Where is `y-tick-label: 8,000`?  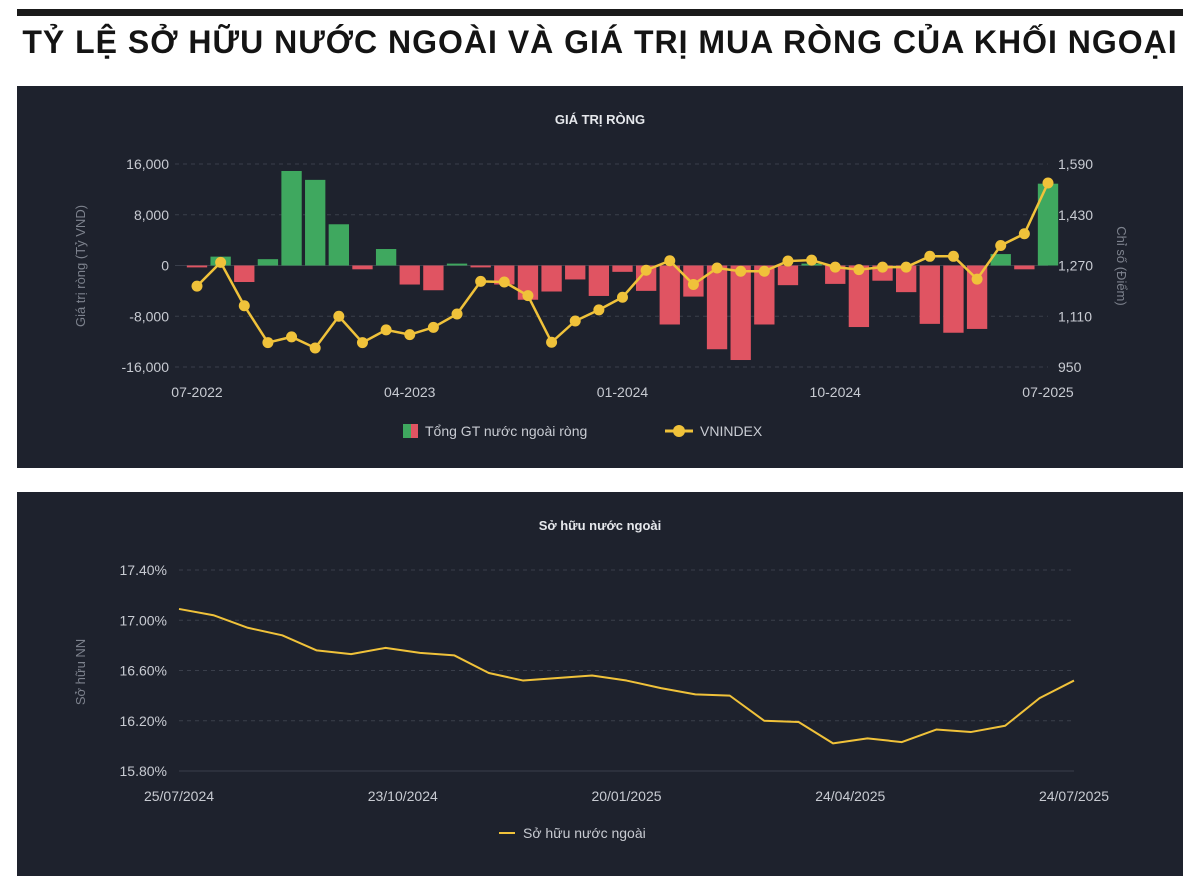
y-tick-label: 8,000 is located at coordinates (151, 215).